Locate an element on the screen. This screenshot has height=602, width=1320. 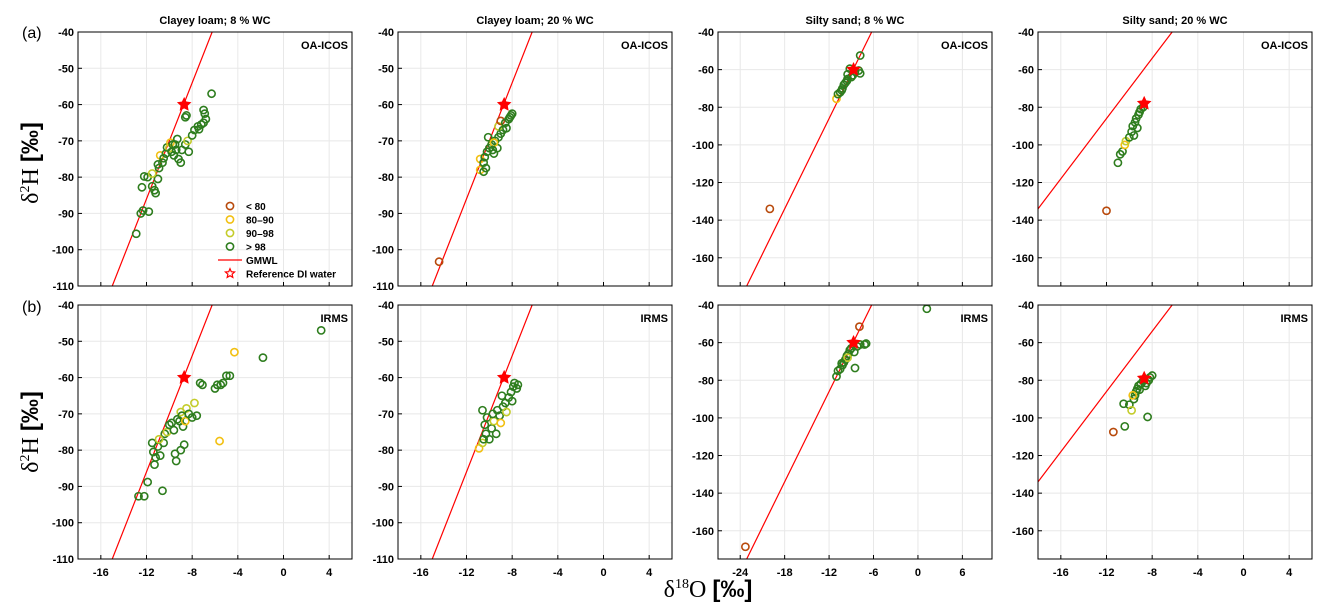
legend-label: GMWL is located at coordinates (262, 261).